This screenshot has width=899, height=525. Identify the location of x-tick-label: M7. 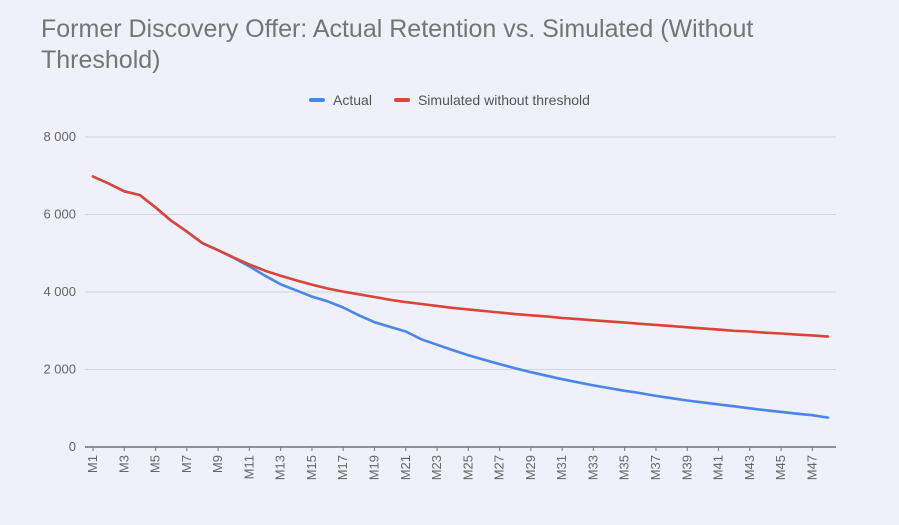
(186, 464).